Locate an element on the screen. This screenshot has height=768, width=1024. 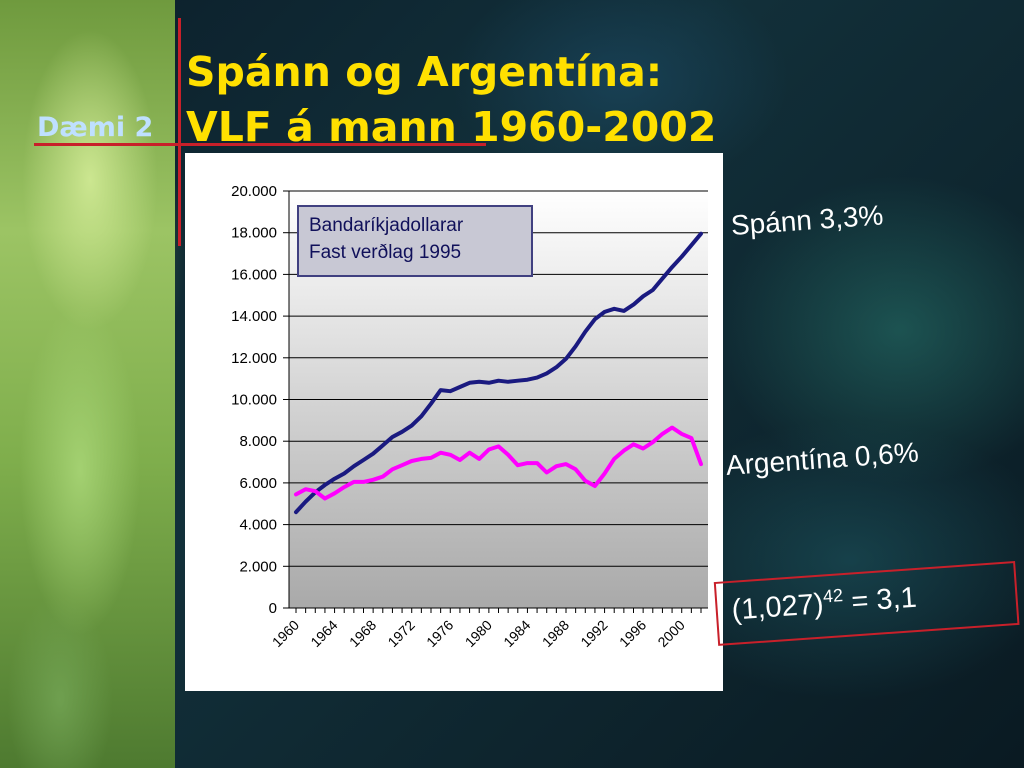
x-tick-label: 1960 is located at coordinates (285, 633).